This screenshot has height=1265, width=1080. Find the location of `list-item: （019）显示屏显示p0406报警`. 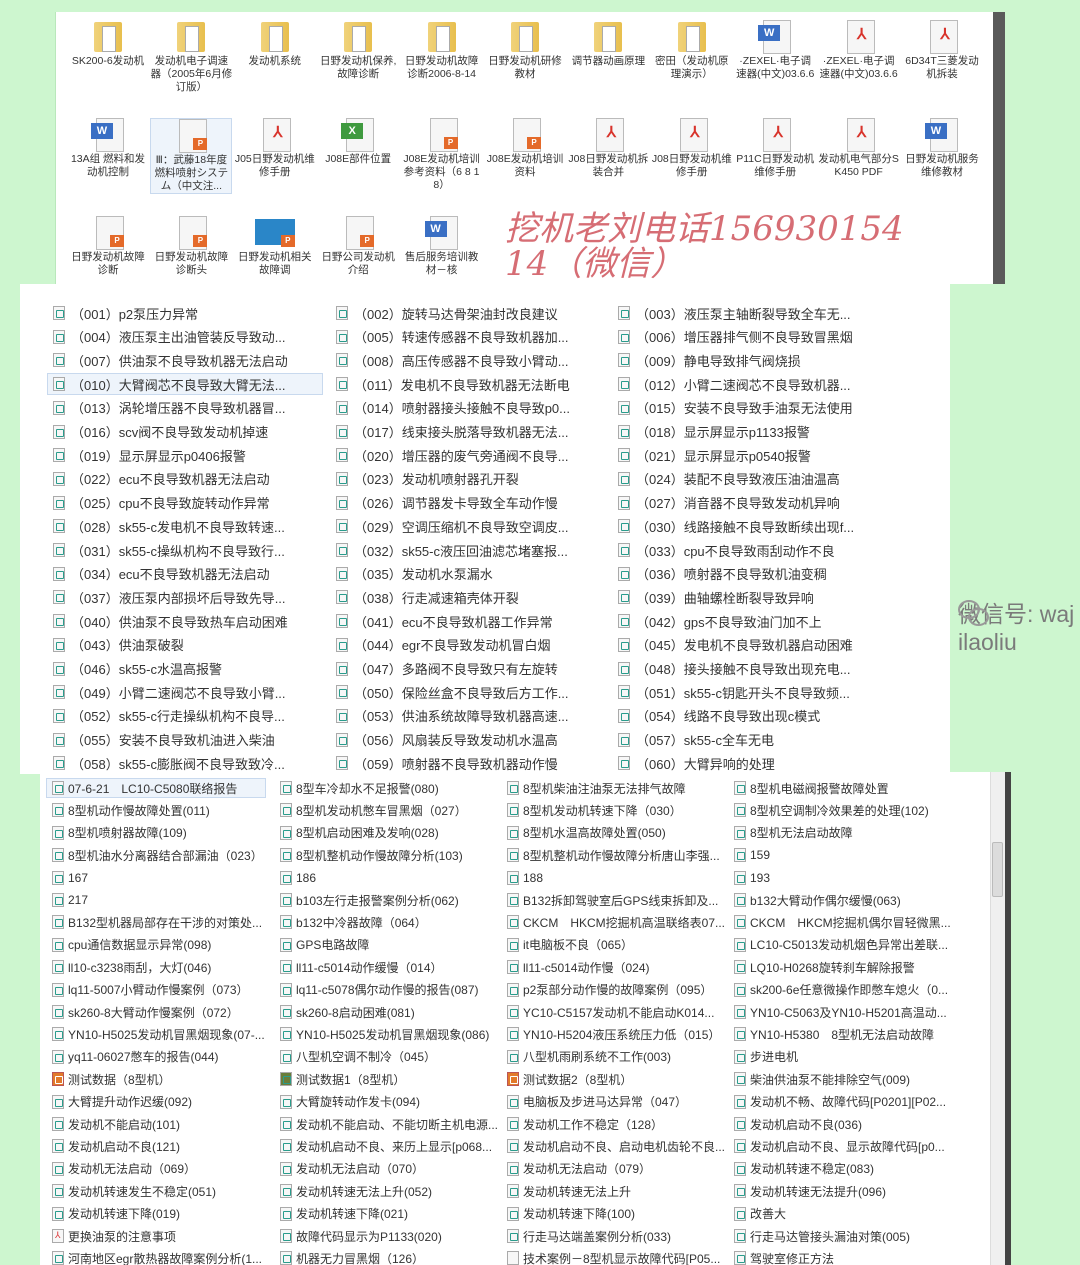

list-item: （019）显示屏显示p0406报警 is located at coordinates (149, 455).